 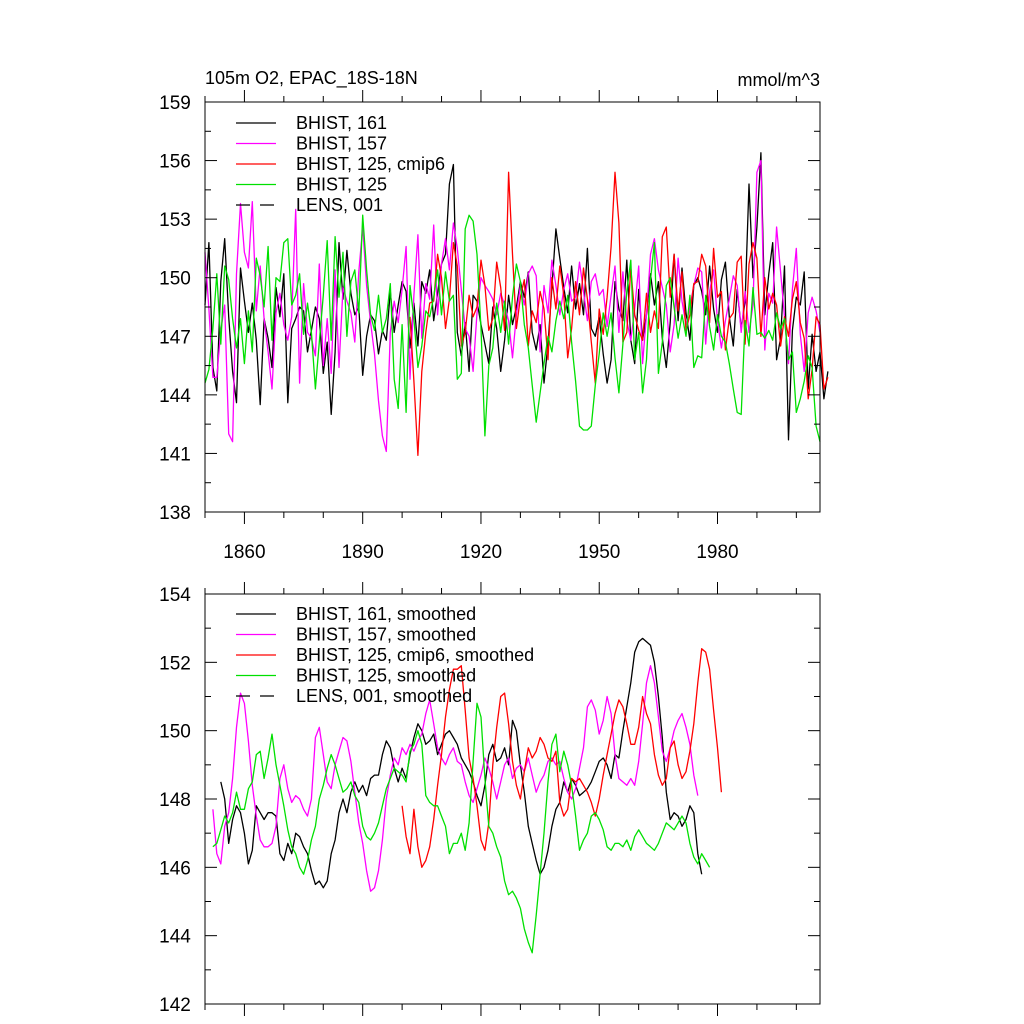 I want to click on top-panel-units: mmol/m^3, so click(x=779, y=80).